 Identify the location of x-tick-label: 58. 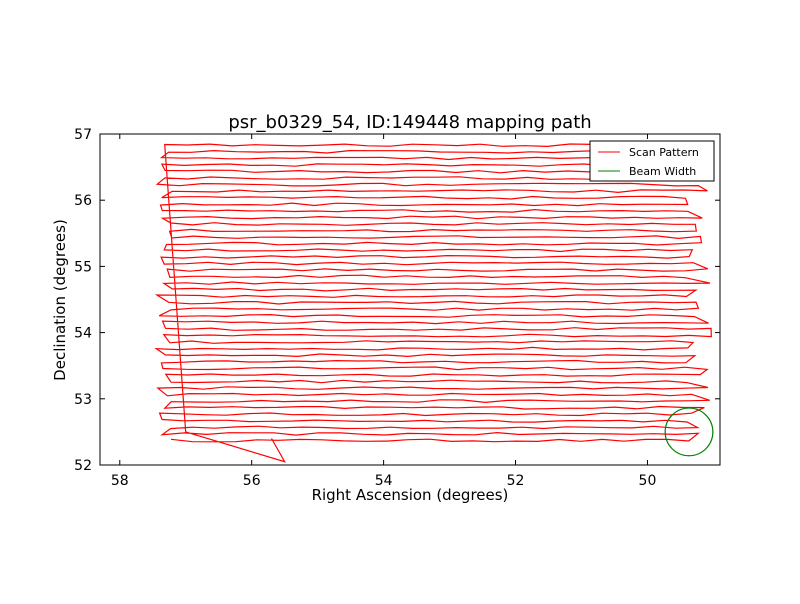
(120, 481).